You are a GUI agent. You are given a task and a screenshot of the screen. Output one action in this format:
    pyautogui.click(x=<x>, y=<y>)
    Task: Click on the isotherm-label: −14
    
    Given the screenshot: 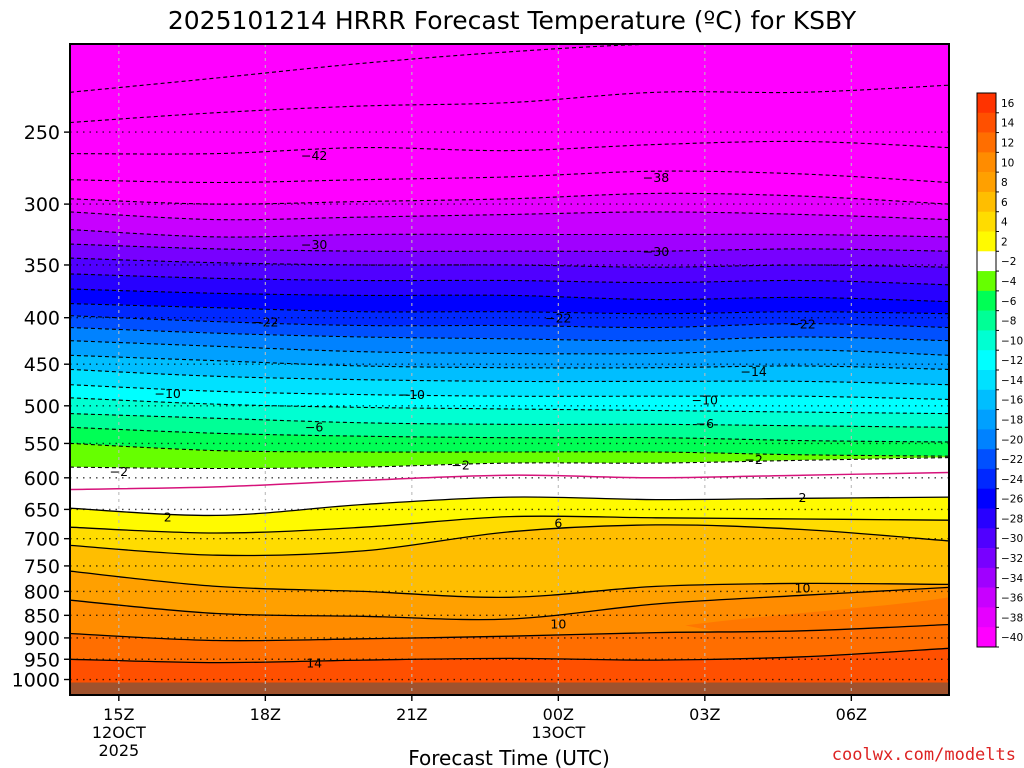 What is the action you would take?
    pyautogui.click(x=753, y=371)
    